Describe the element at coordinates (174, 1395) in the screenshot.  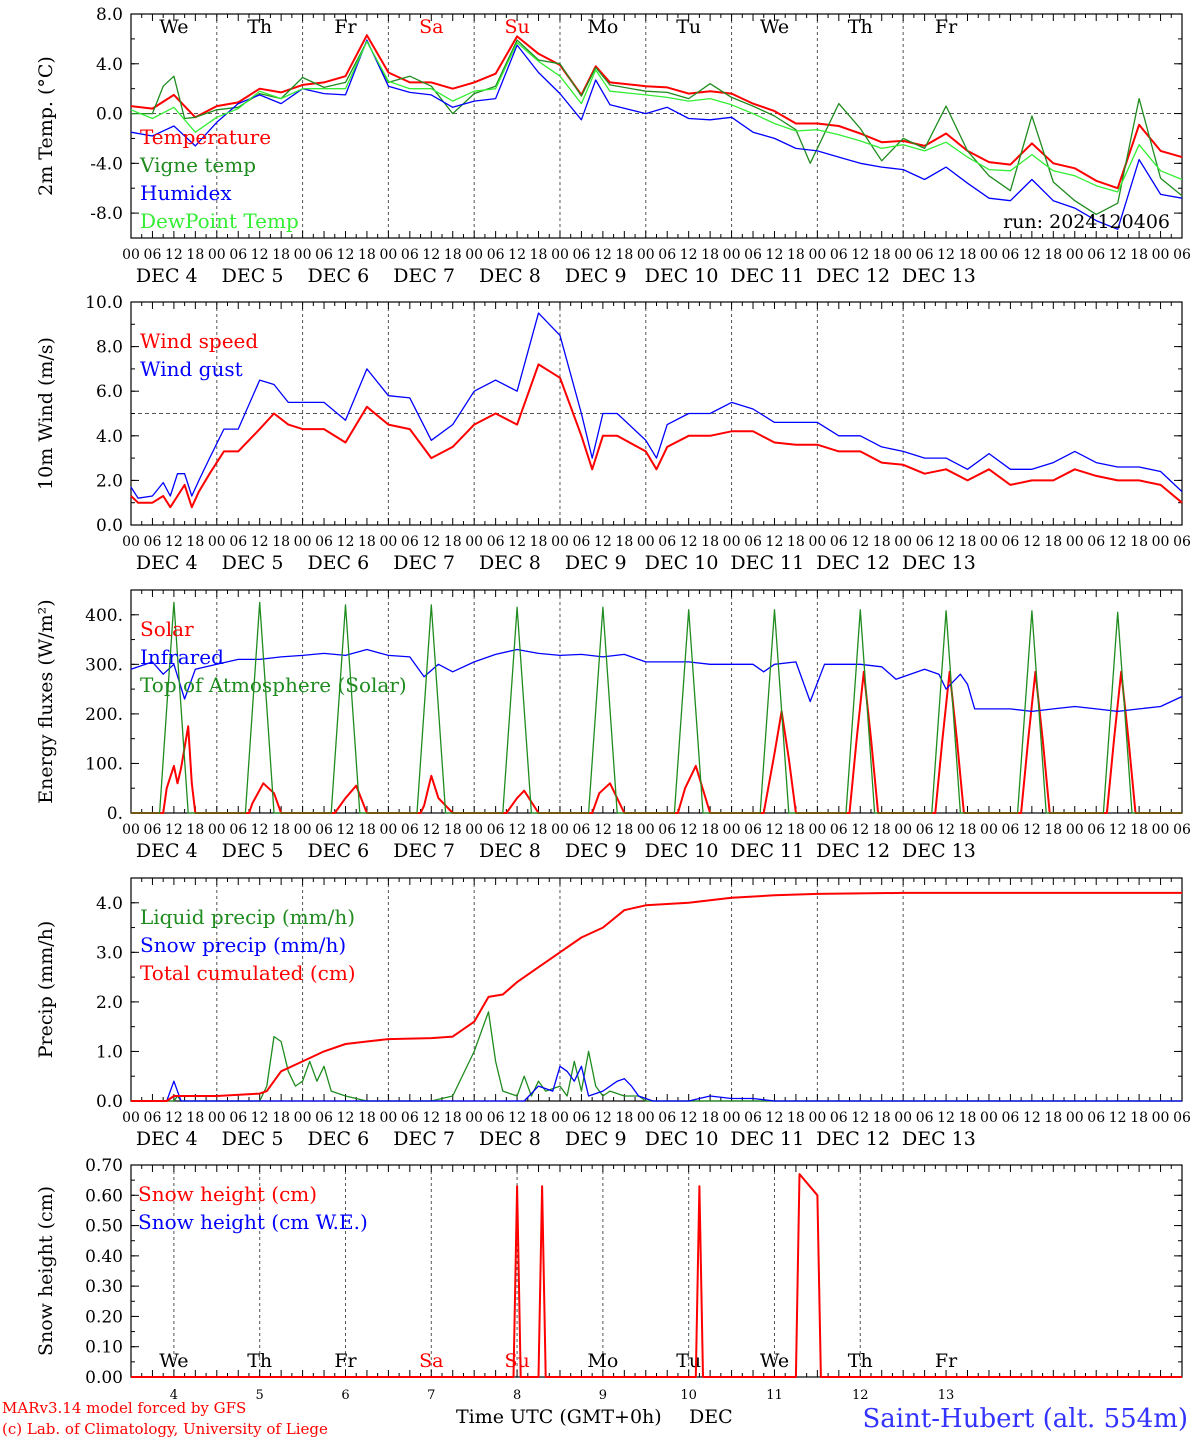
I see `day-number-label: 4` at that location.